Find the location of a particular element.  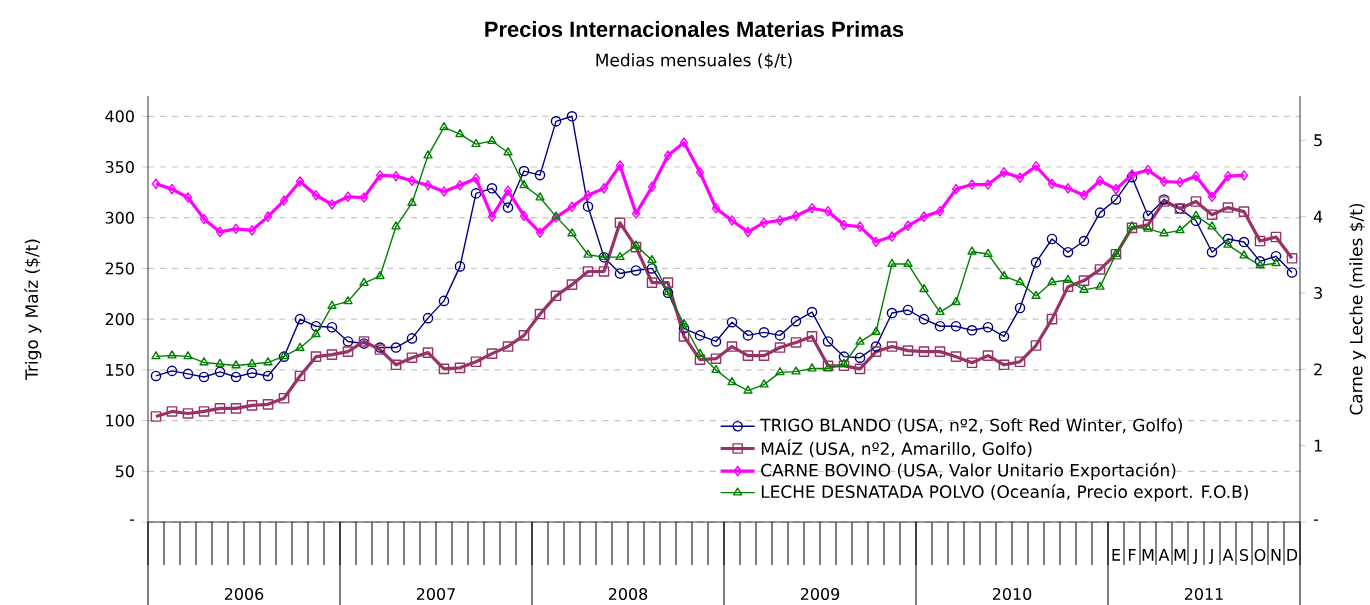

legend-label: CARNE BOVINO (USA, Valor Unitario Exportación) is located at coordinates (968, 471).